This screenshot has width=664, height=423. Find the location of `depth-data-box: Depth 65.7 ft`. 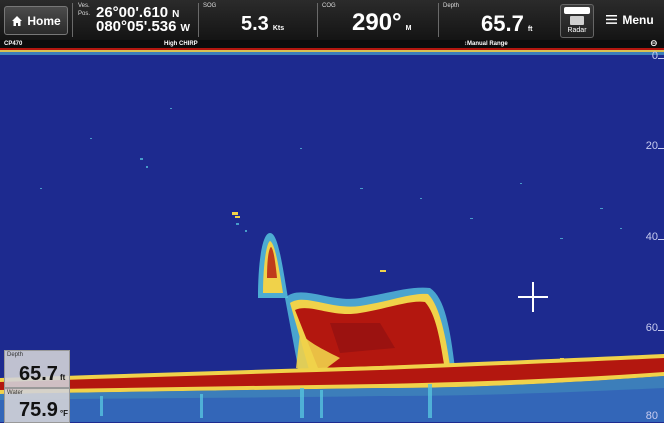

depth-data-box: Depth 65.7 ft is located at coordinates (37, 369).